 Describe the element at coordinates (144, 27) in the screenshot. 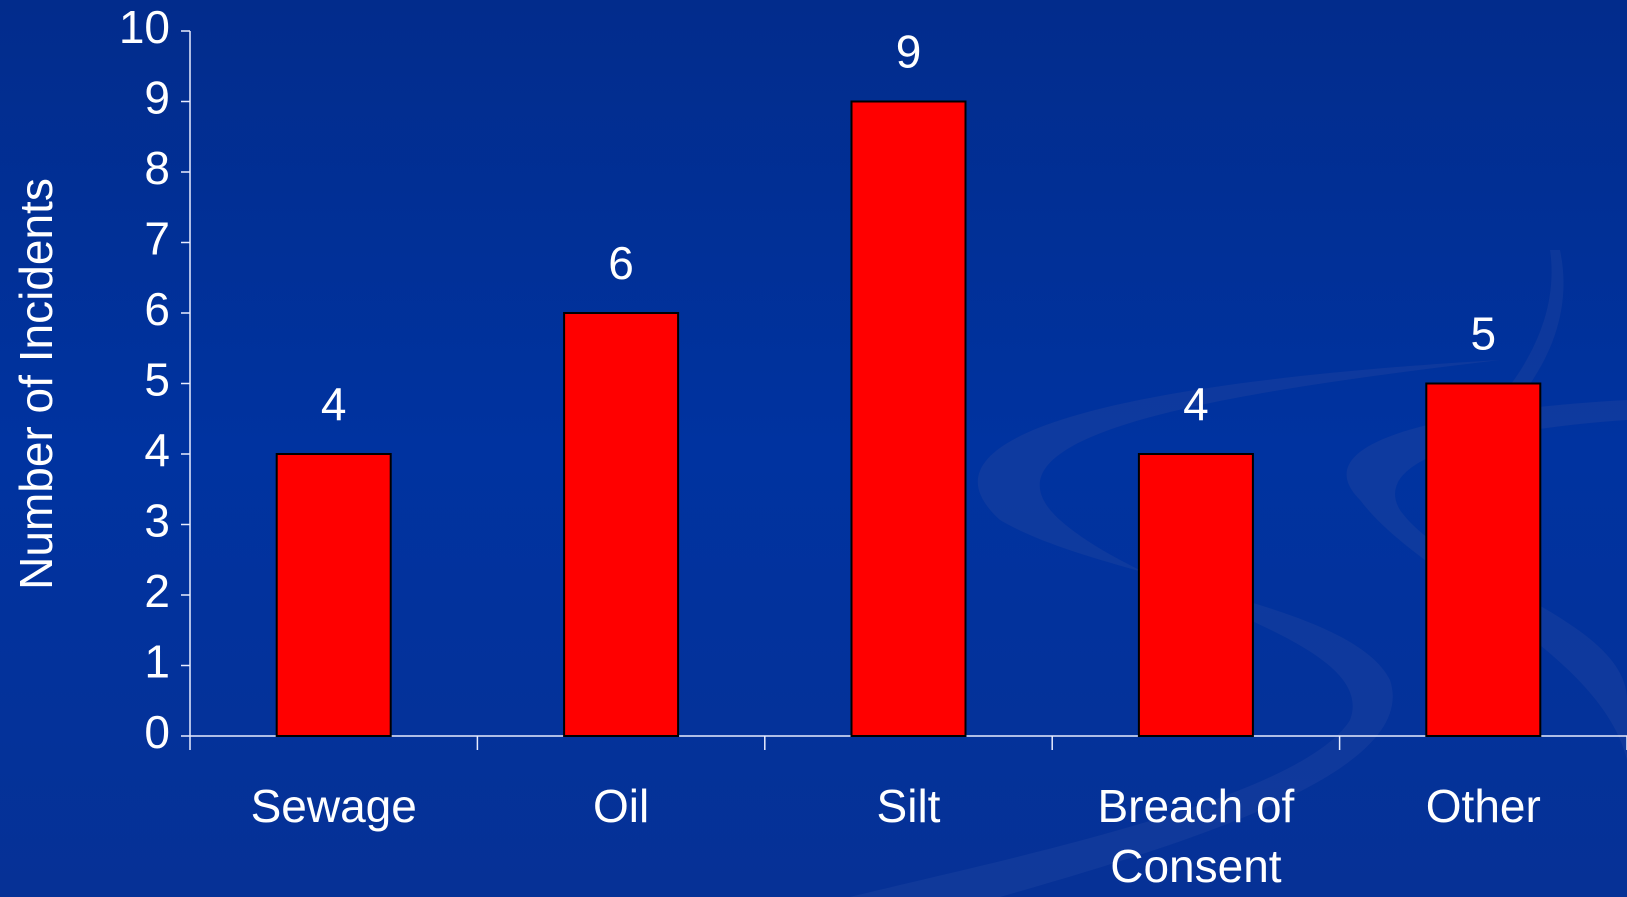

I see `y-tick-label: 10` at that location.